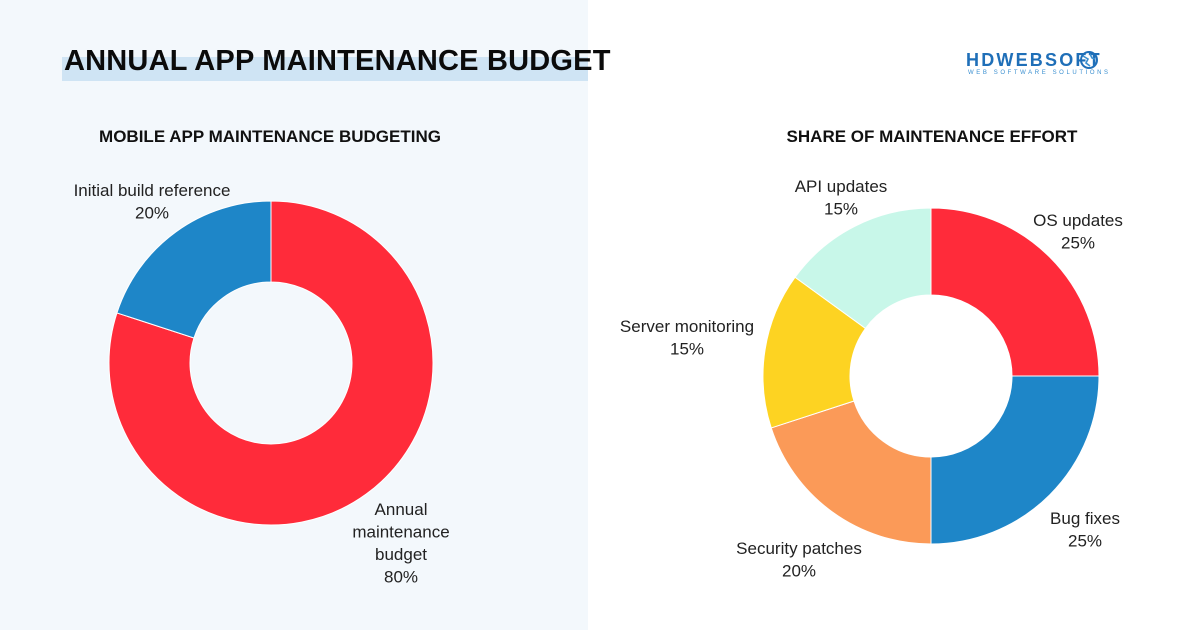  What do you see at coordinates (687, 338) in the screenshot?
I see `slice-label-server-monitoring: Server monitoring 15%` at bounding box center [687, 338].